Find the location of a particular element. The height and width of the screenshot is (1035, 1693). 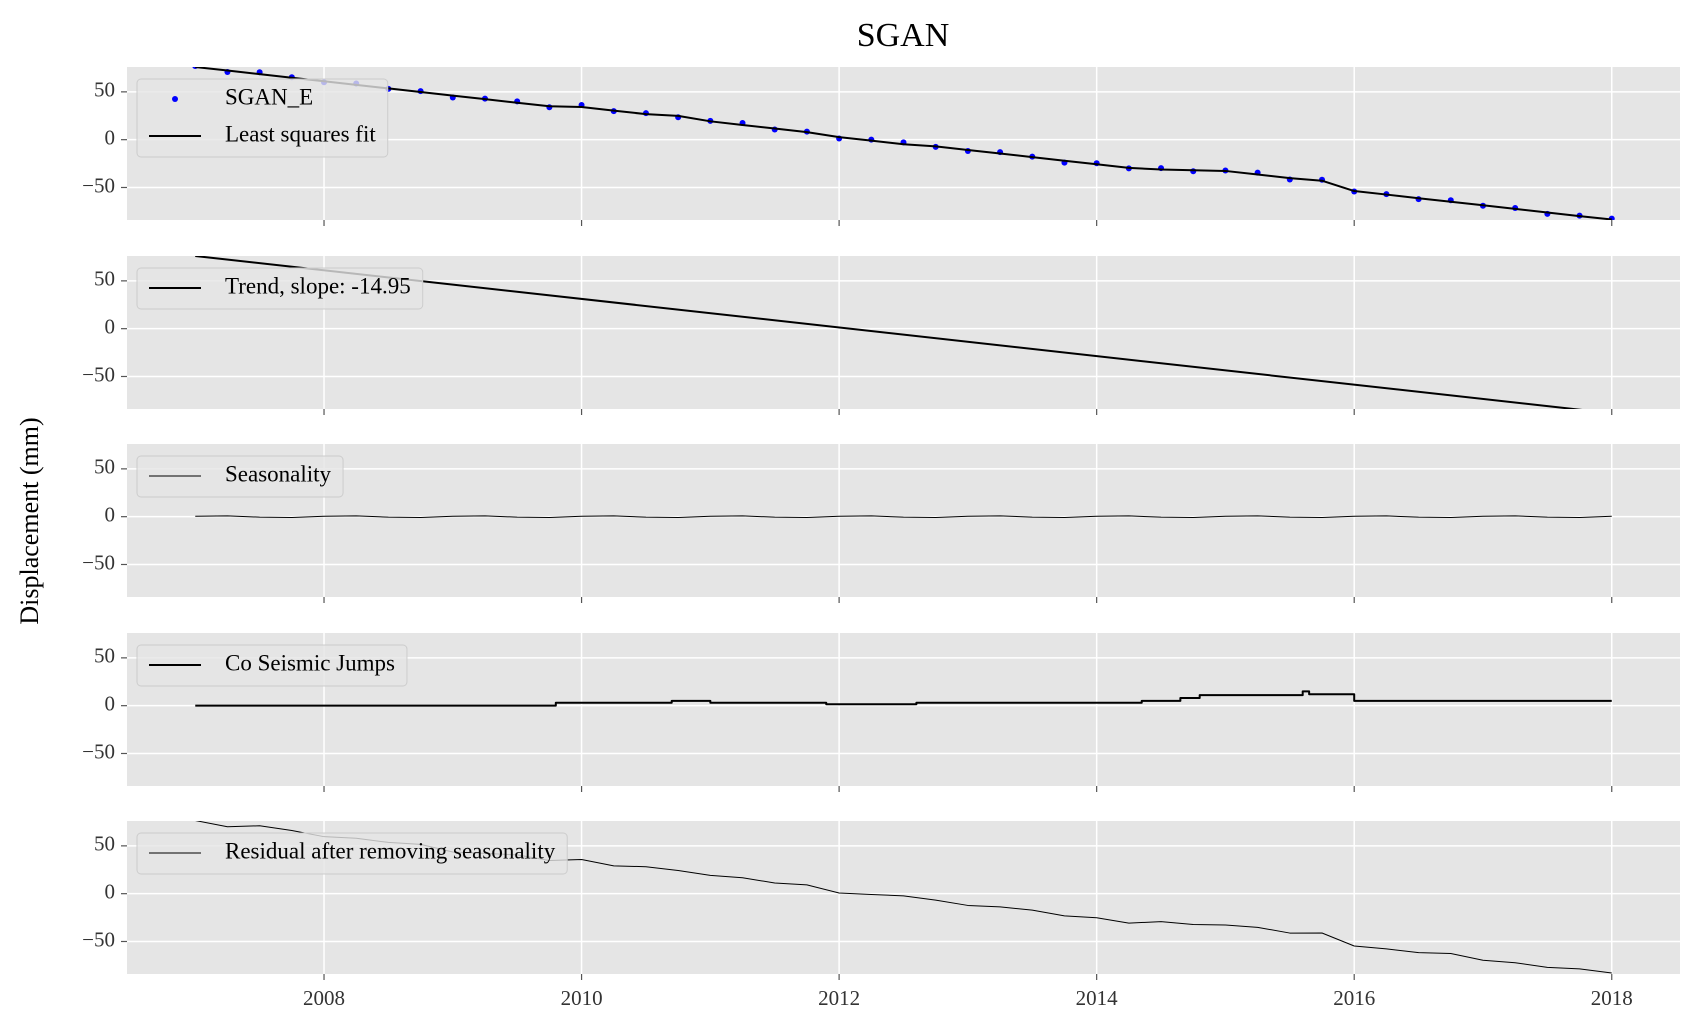

plot-background is located at coordinates (903, 520).